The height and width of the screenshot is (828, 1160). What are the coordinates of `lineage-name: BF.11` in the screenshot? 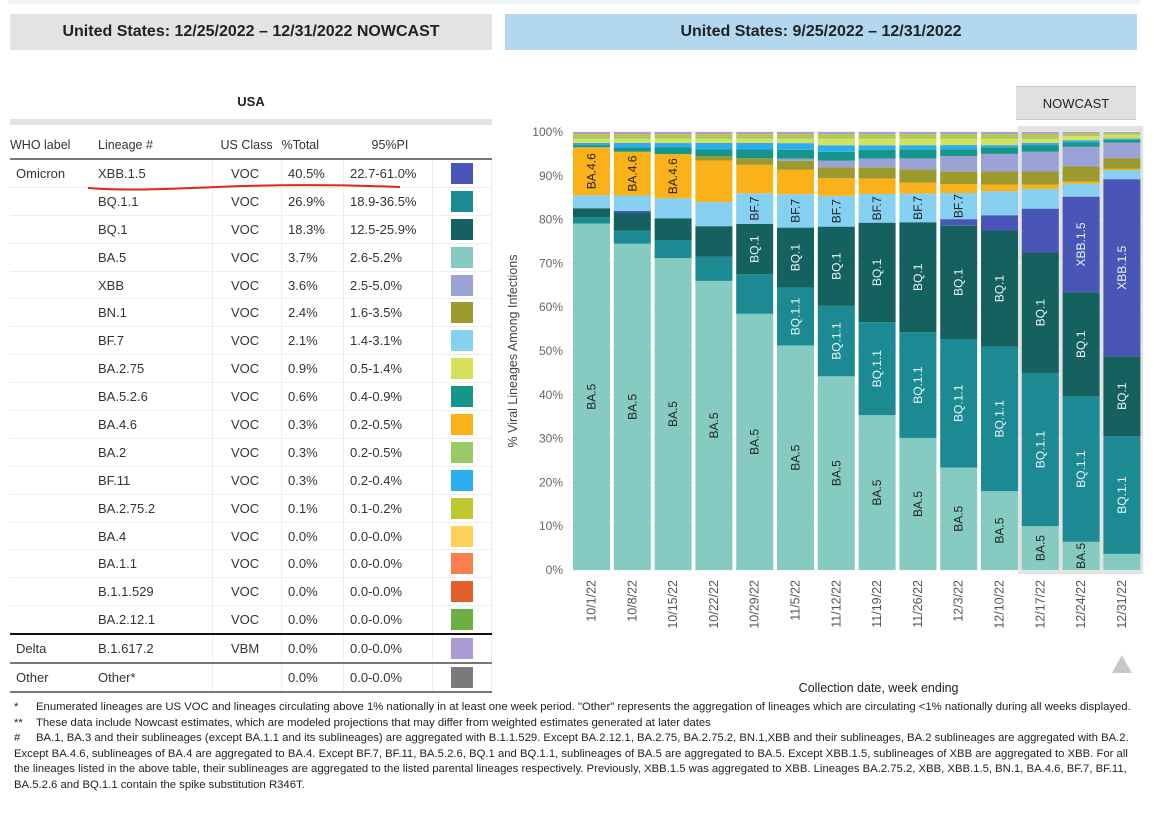 It's located at (152, 480).